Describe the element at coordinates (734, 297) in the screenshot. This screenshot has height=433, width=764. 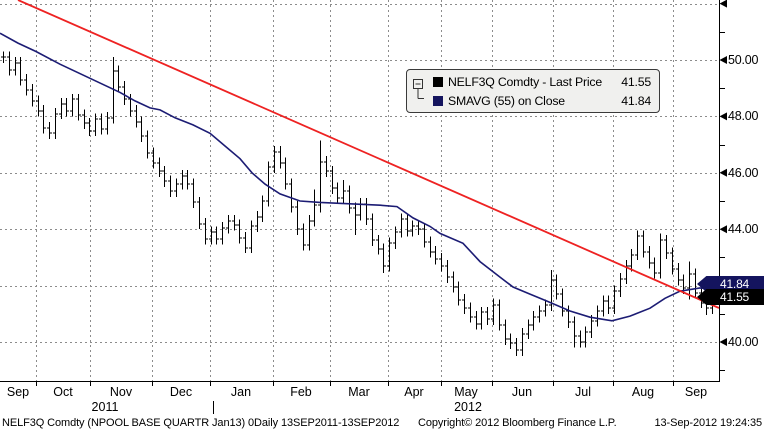
I see `last-price-tag-value: 41.55` at that location.